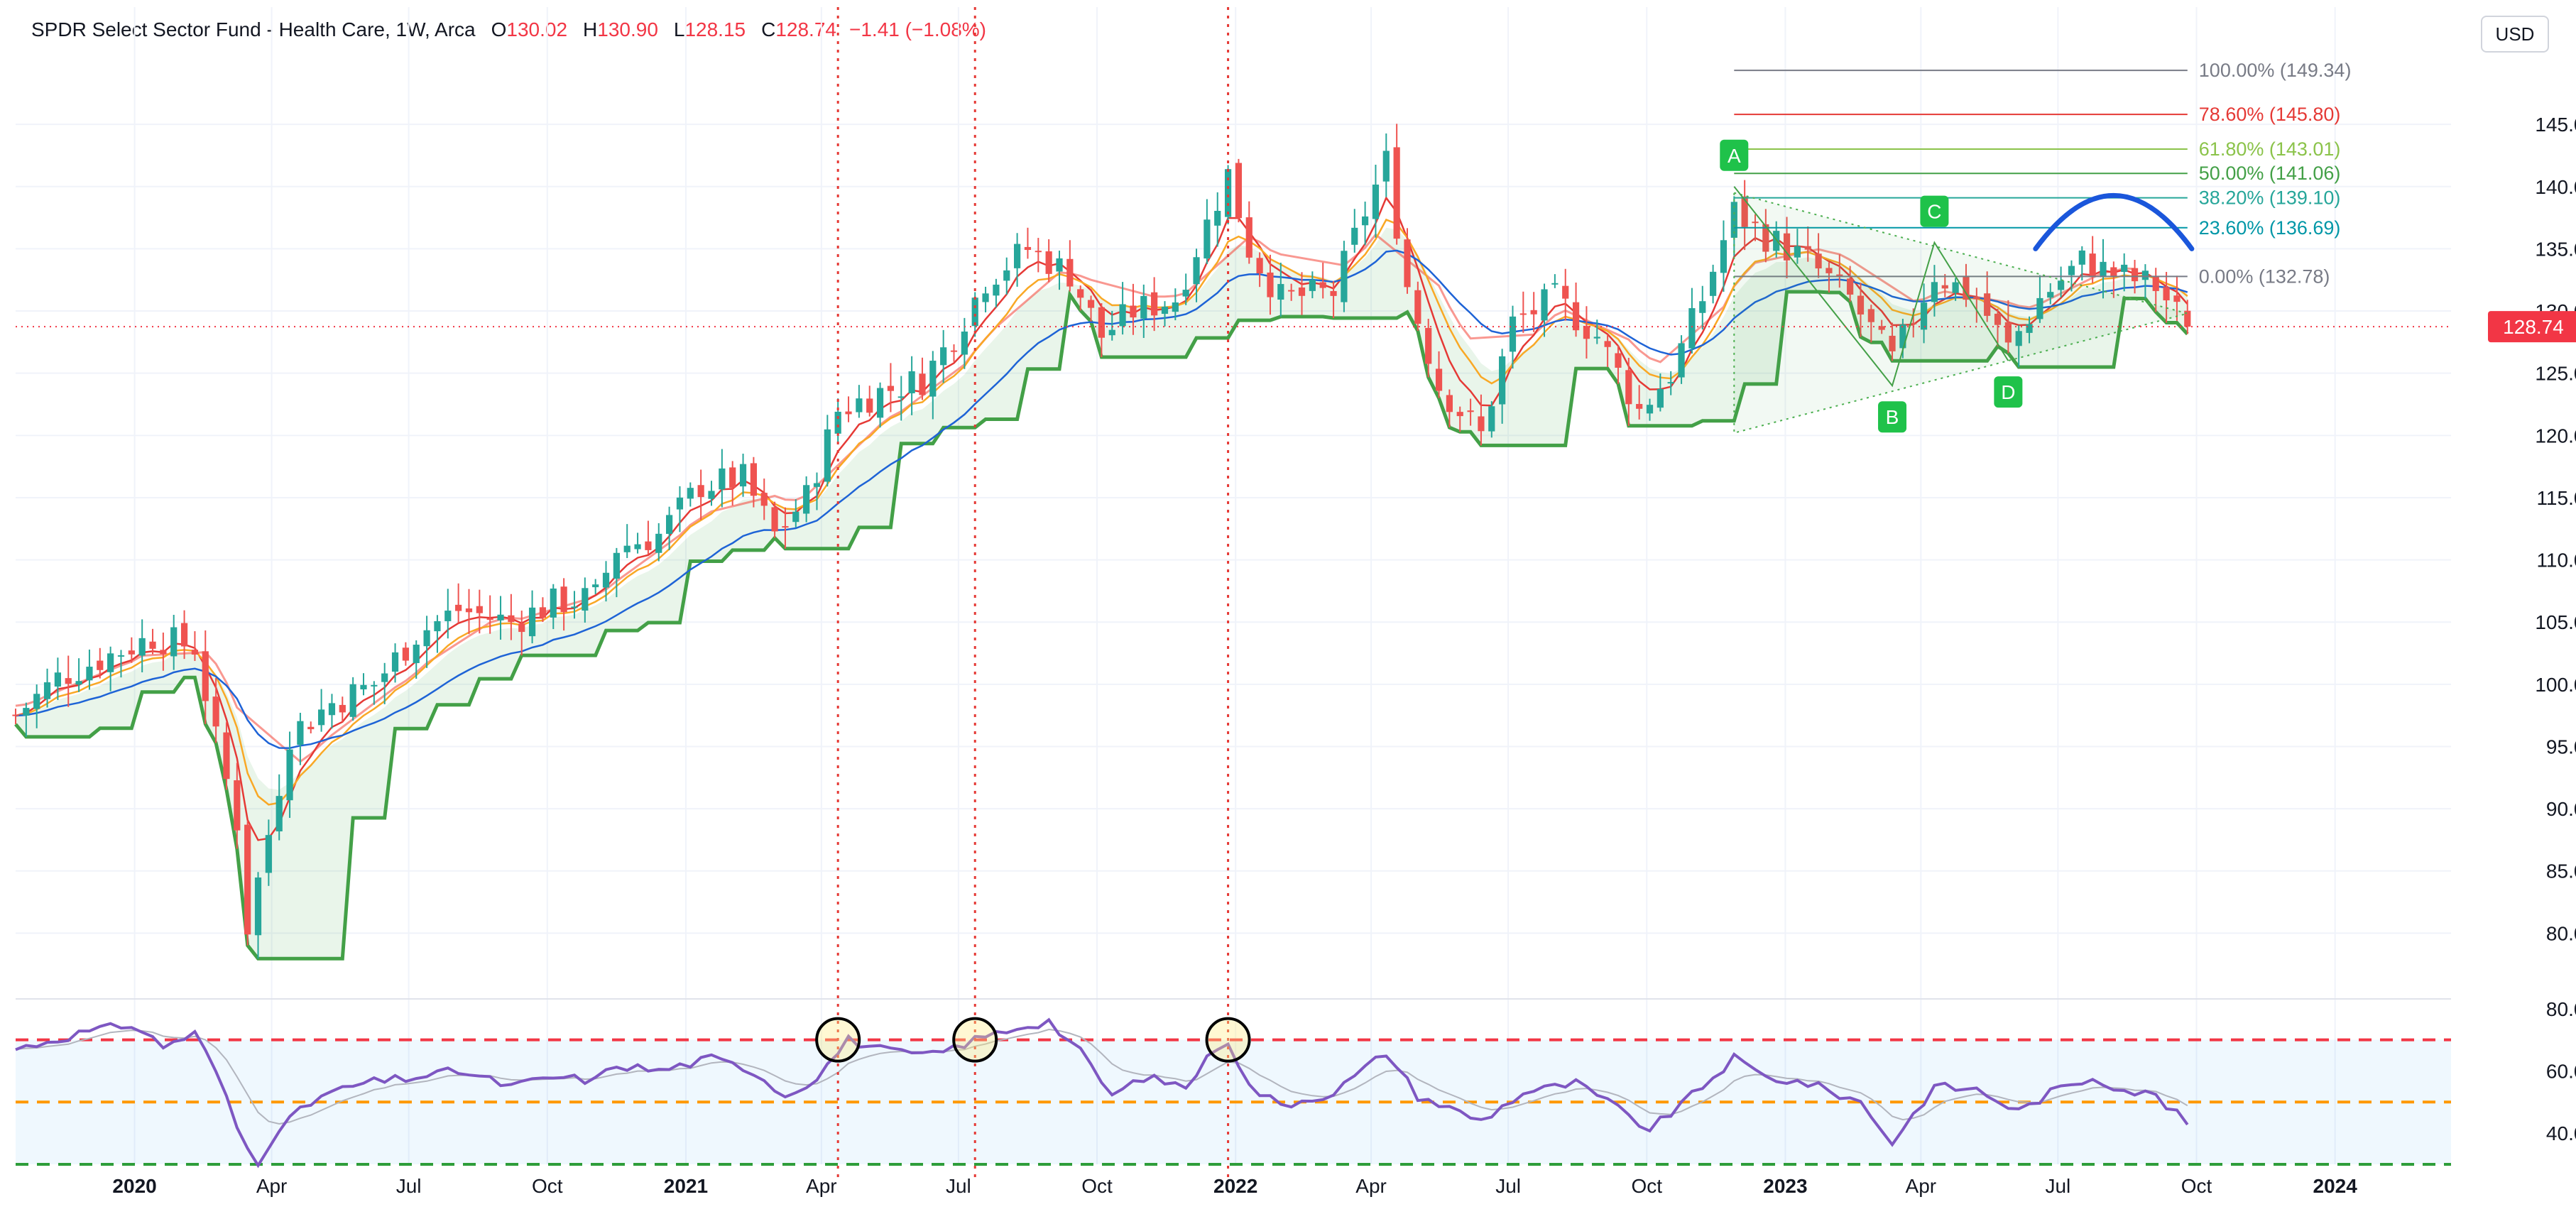  Describe the element at coordinates (679, 29) in the screenshot. I see `low-label: L` at that location.